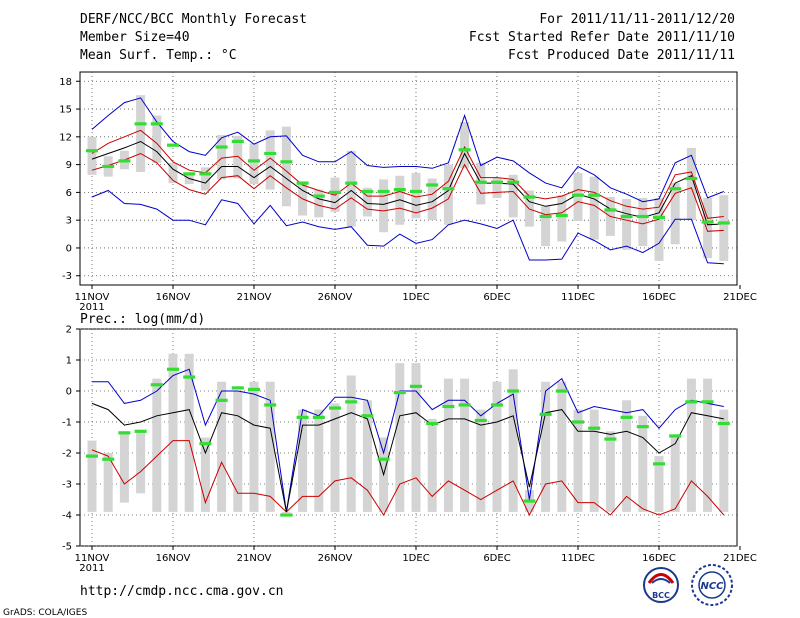 The image size is (800, 618). I want to click on y-tick-label: 18, so click(65, 82).